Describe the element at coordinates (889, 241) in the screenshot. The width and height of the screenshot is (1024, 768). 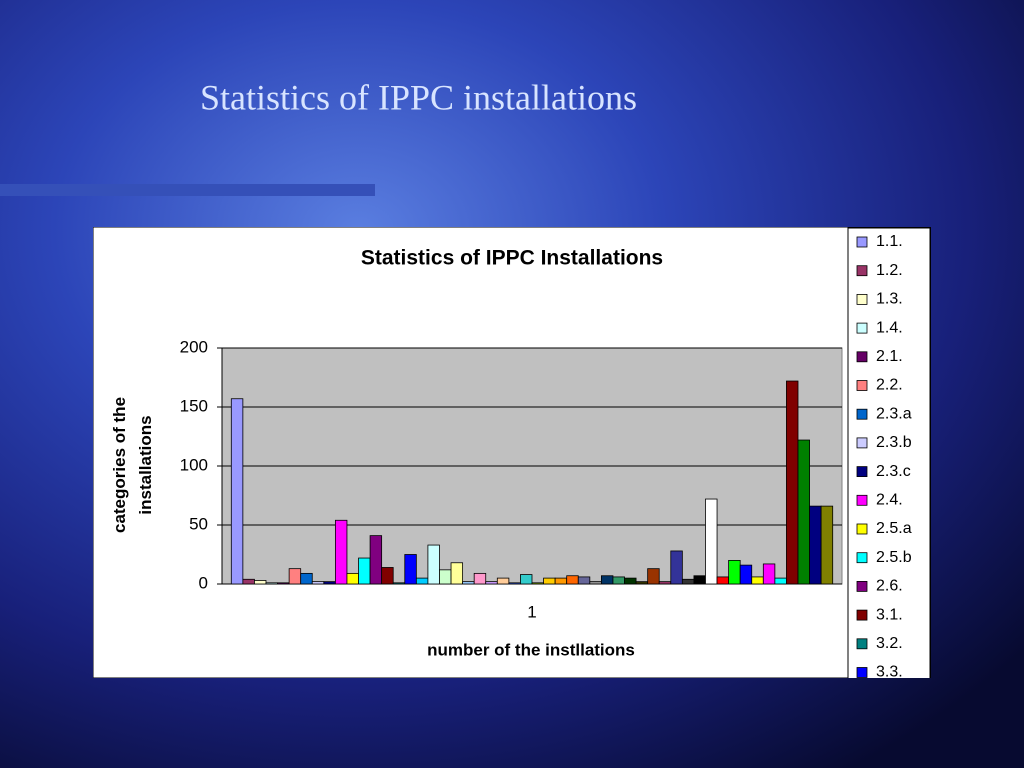
I see `legend-label: 1.1.` at that location.